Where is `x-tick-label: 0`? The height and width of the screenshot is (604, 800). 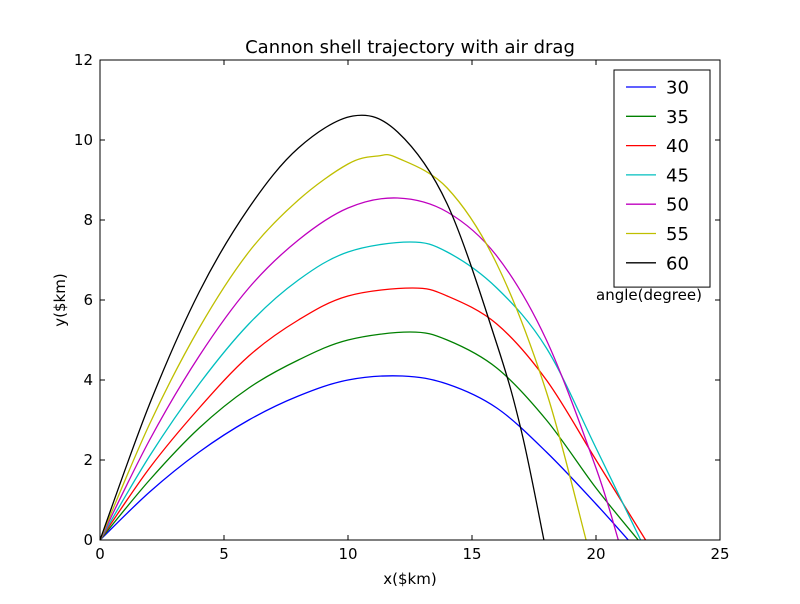
x-tick-label: 0 is located at coordinates (100, 554).